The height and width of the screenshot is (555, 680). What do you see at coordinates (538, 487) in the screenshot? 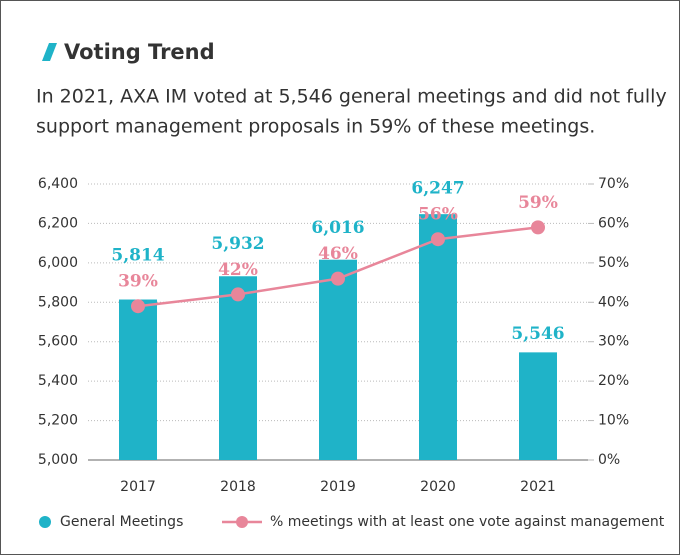
I see `x-tick-label: 2021` at bounding box center [538, 487].